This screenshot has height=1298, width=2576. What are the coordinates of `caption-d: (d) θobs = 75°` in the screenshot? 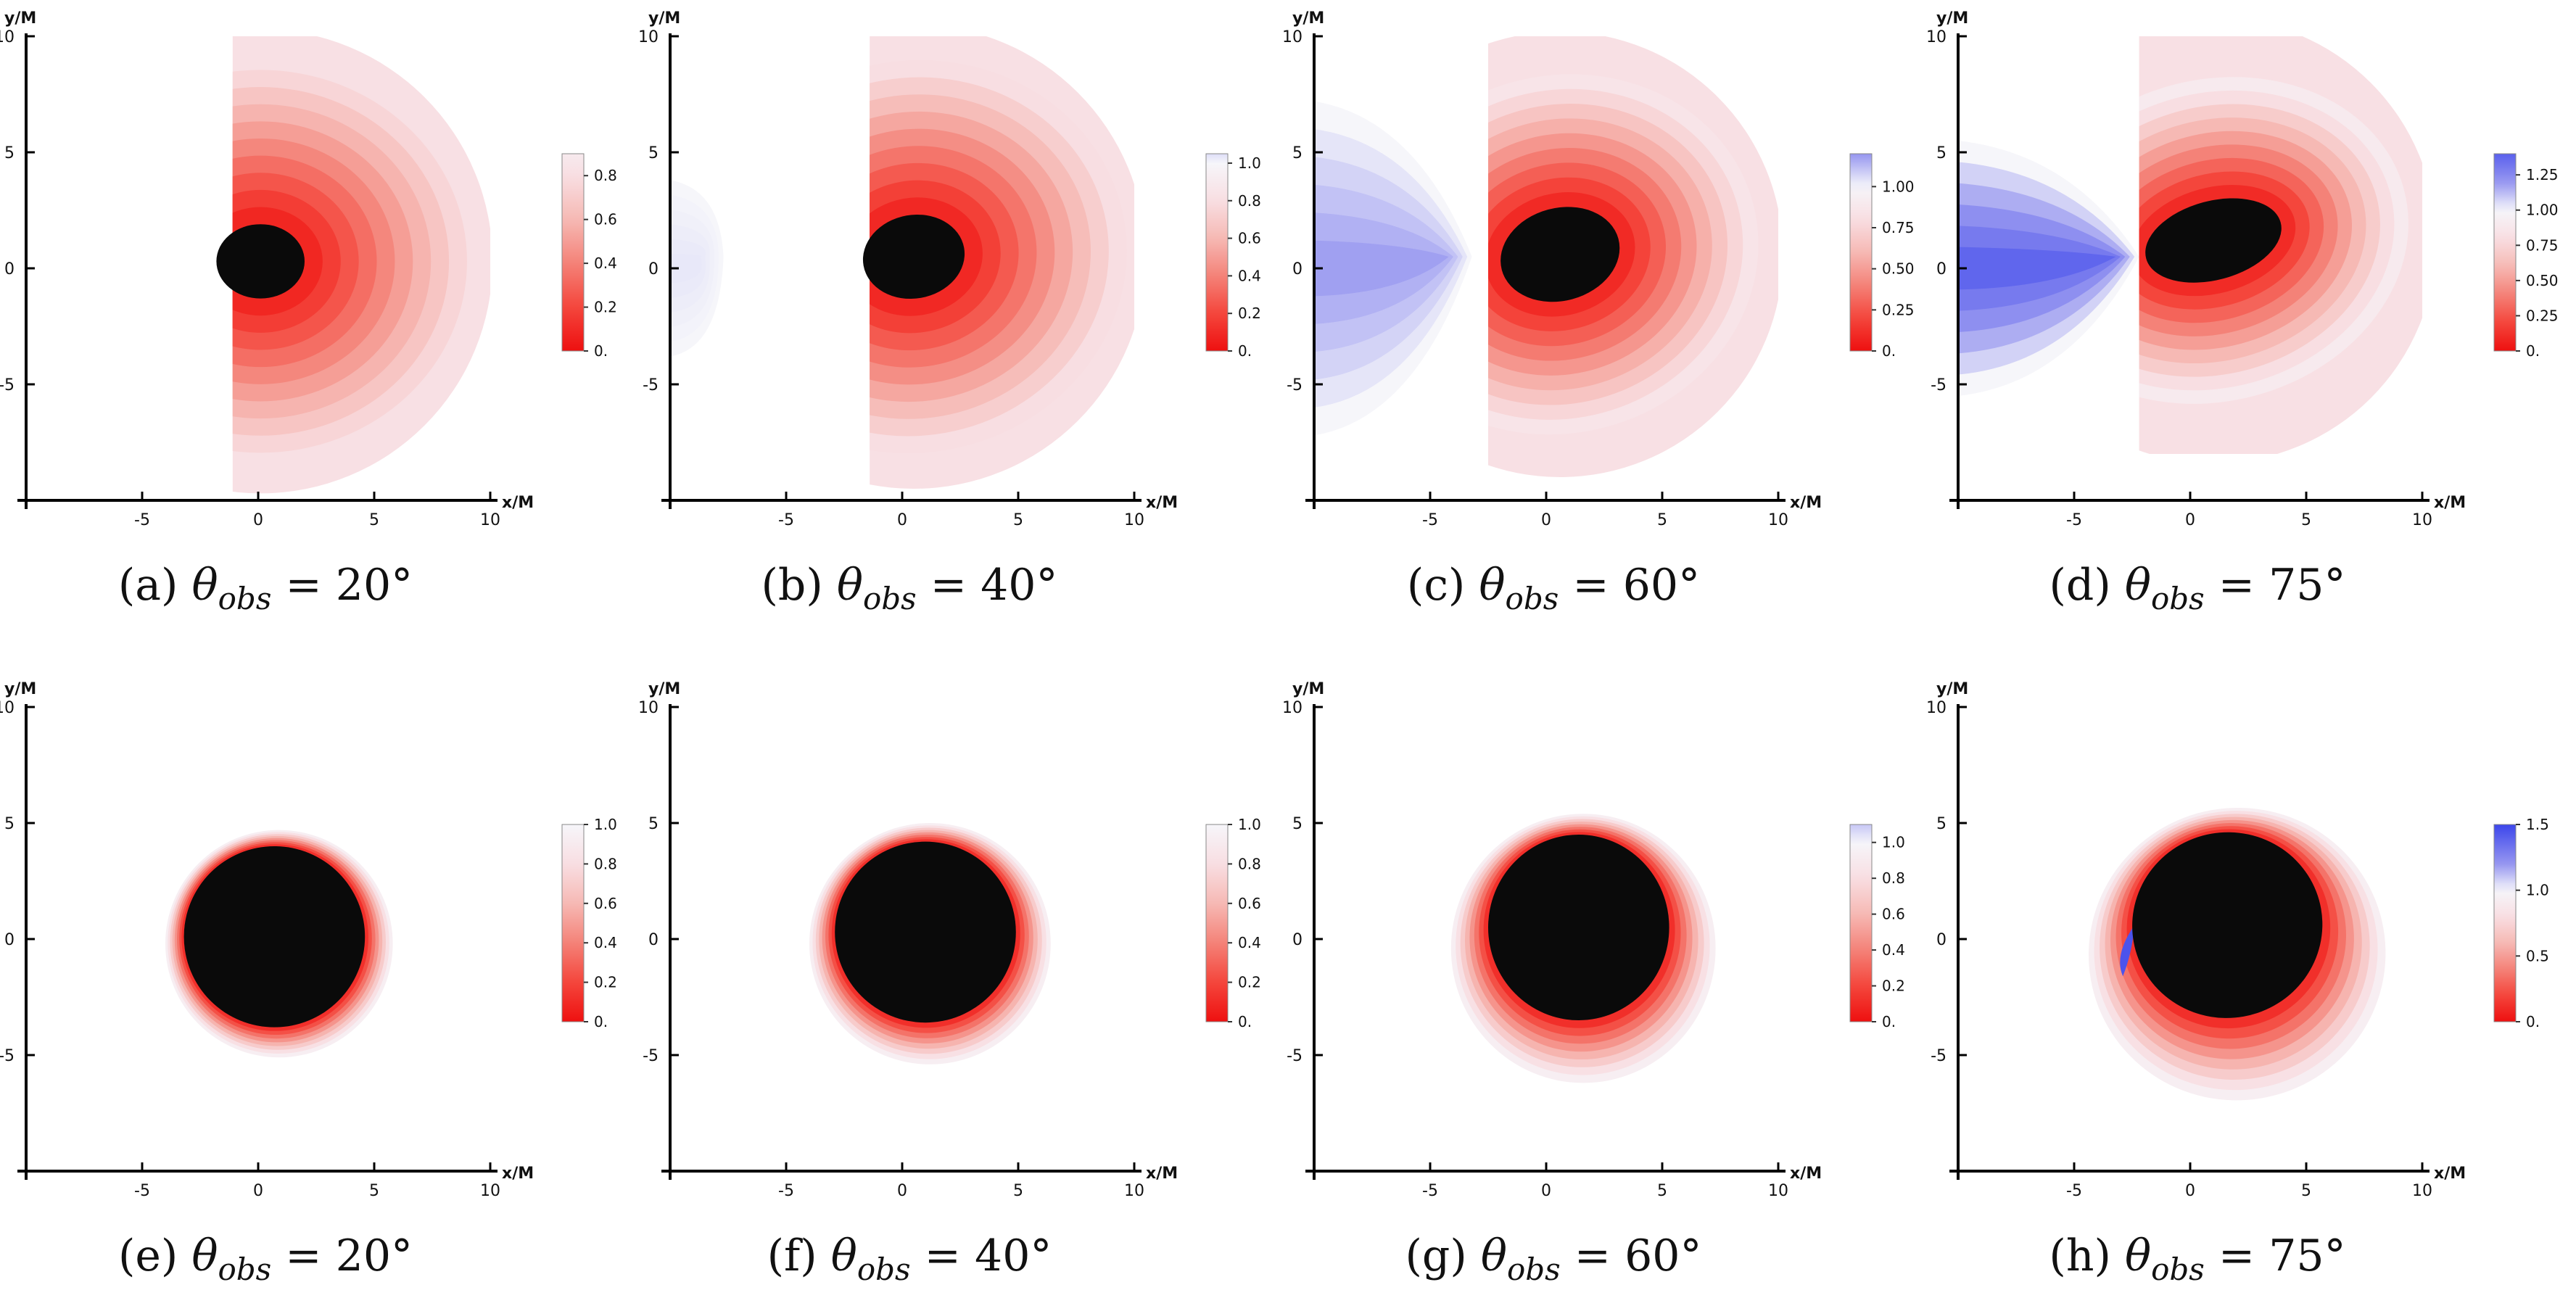 It's located at (2197, 588).